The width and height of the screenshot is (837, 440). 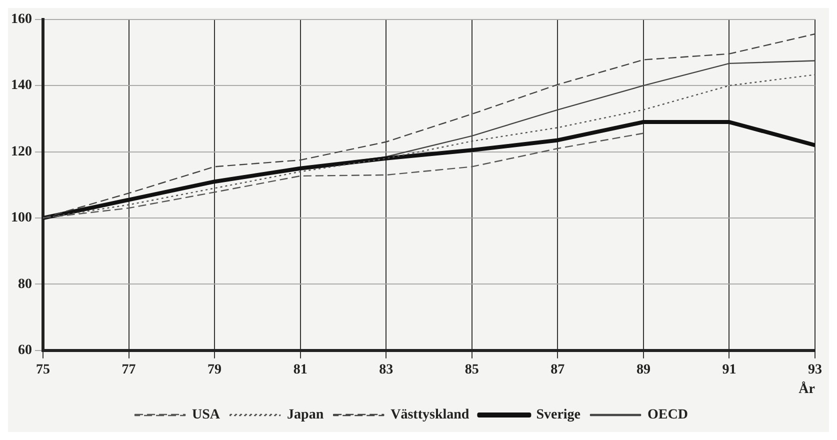 What do you see at coordinates (21, 152) in the screenshot?
I see `y-tick-label: 120` at bounding box center [21, 152].